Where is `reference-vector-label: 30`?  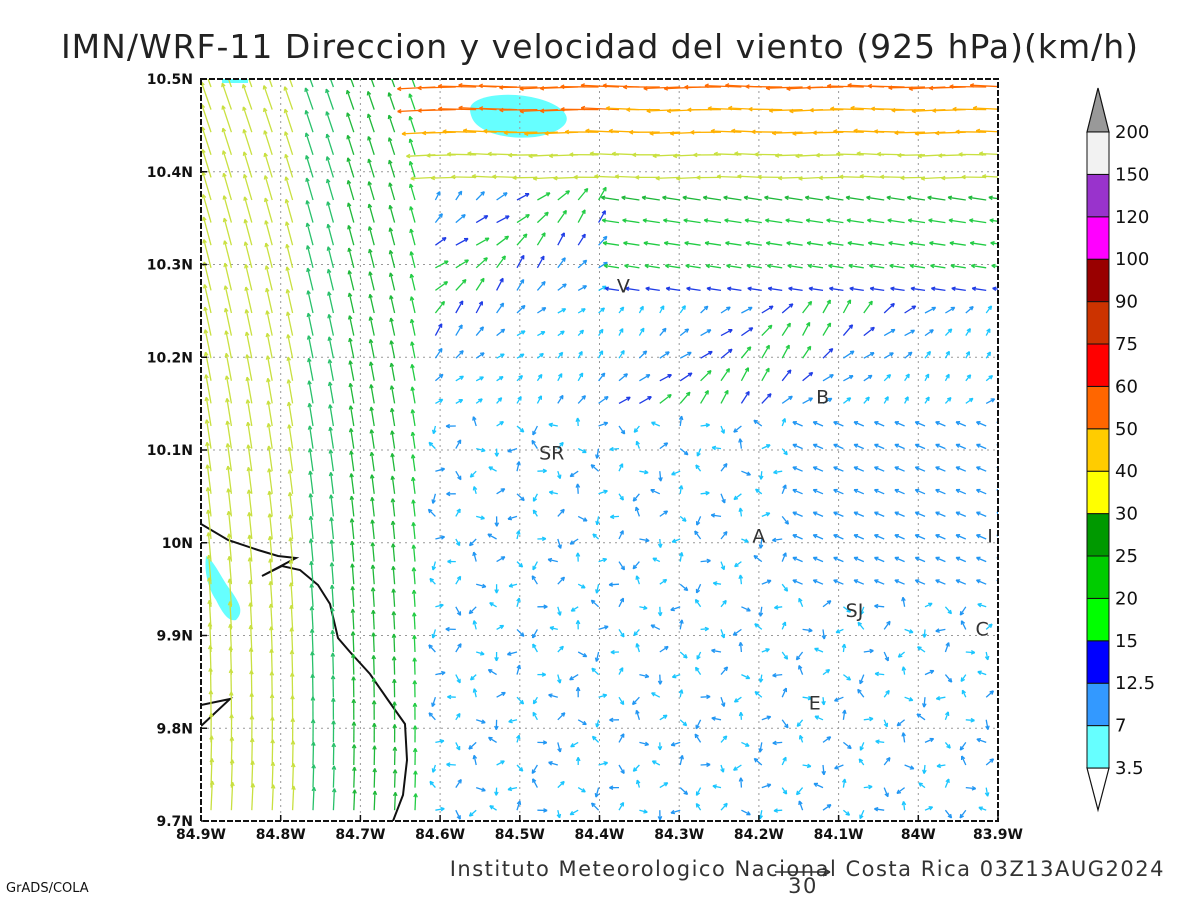
reference-vector-label: 30 is located at coordinates (803, 886).